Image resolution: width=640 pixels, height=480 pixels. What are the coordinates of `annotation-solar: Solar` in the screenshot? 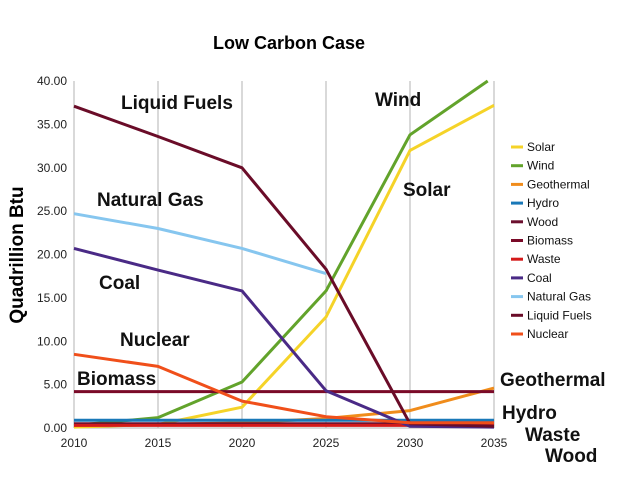 It's located at (427, 190).